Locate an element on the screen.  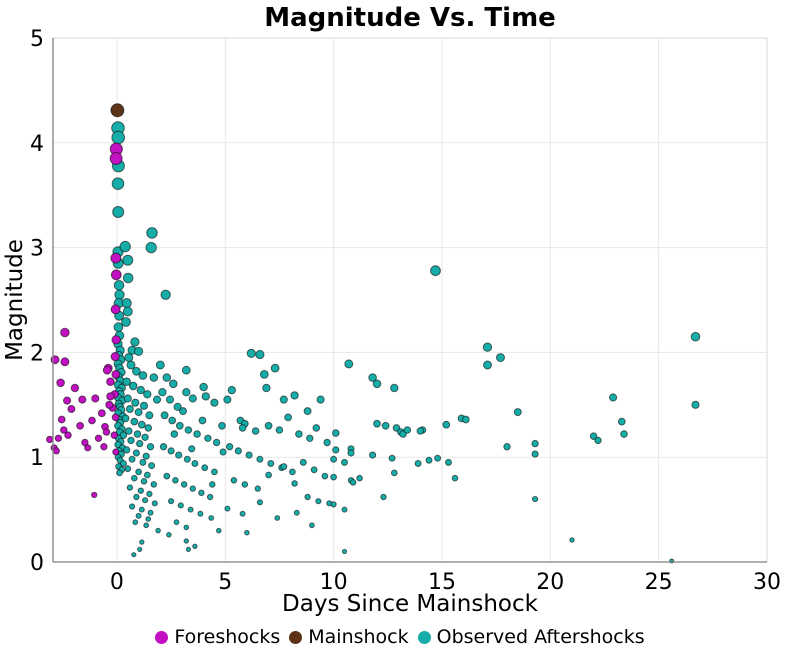
chart-title: Magnitude Vs. Time is located at coordinates (410, 18).